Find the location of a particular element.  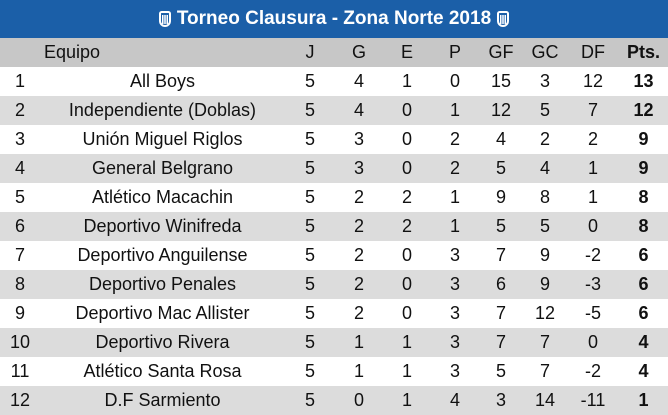

goals-for-cell: 9 is located at coordinates (500, 197).